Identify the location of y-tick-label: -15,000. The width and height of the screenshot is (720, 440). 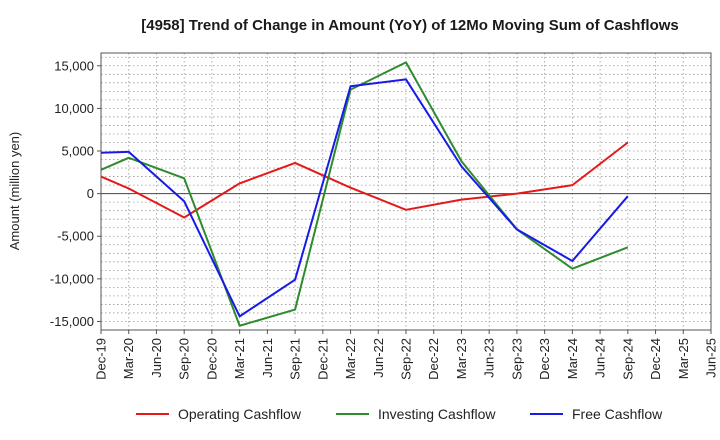
(72, 321).